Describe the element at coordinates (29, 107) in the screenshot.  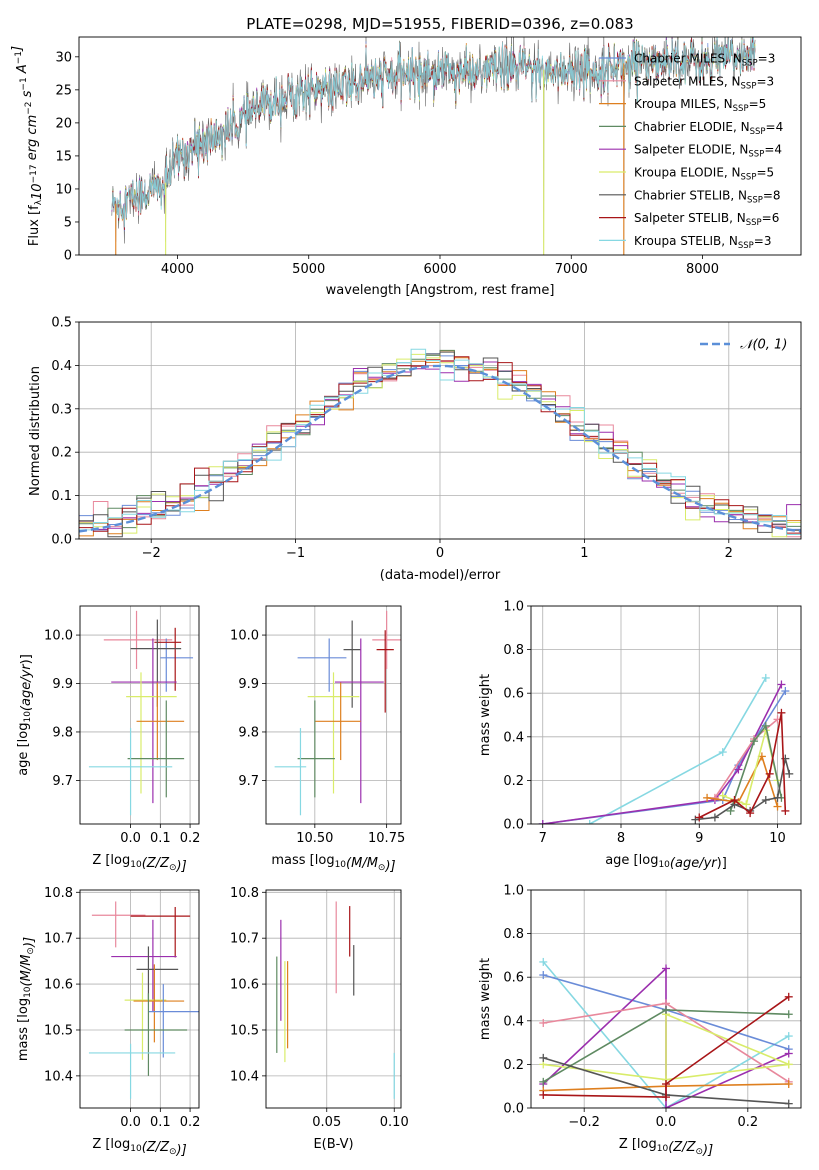
I see `label-part: −2` at that location.